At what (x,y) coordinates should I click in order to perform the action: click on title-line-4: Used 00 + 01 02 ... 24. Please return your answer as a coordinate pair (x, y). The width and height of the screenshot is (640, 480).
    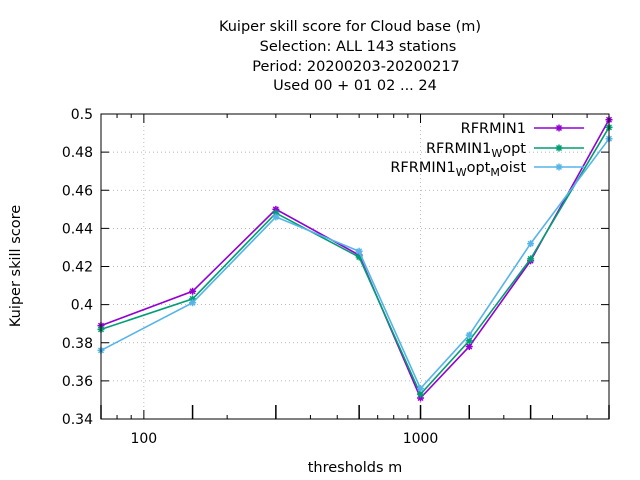
    Looking at the image, I should click on (355, 86).